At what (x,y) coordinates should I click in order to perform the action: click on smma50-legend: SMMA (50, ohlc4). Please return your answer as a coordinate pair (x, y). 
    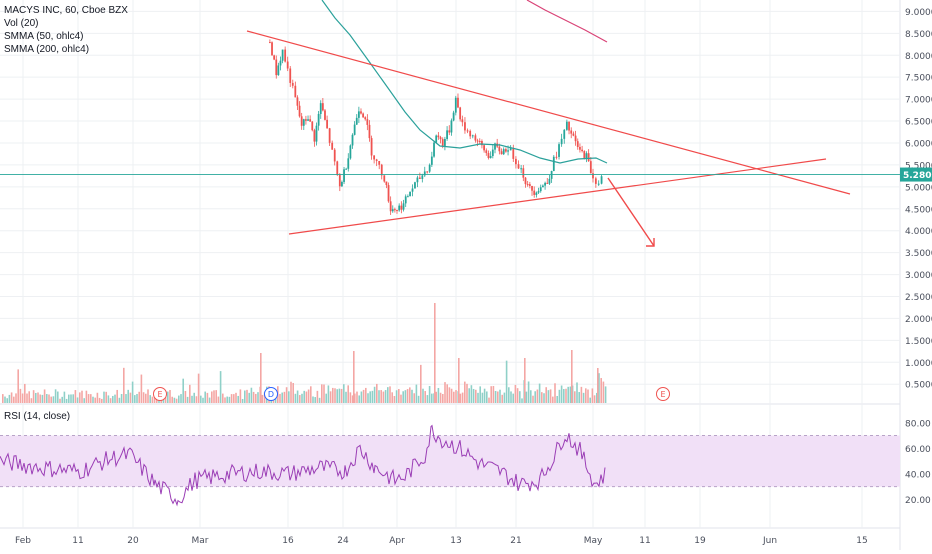
    Looking at the image, I should click on (44, 36).